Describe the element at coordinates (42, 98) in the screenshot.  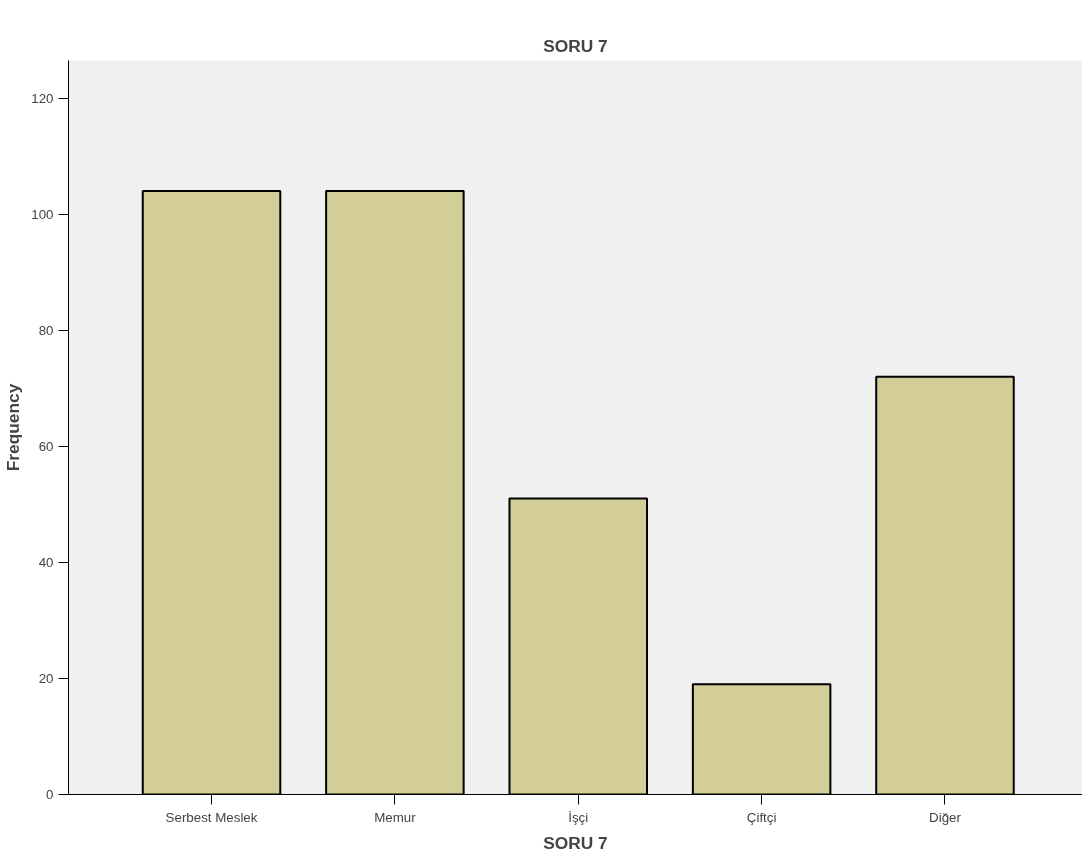
I see `y-tick-label: 120` at that location.